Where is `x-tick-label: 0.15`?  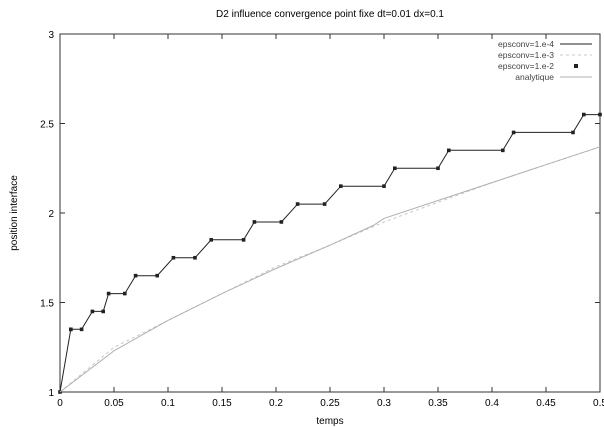
x-tick-label: 0.15 is located at coordinates (222, 403).